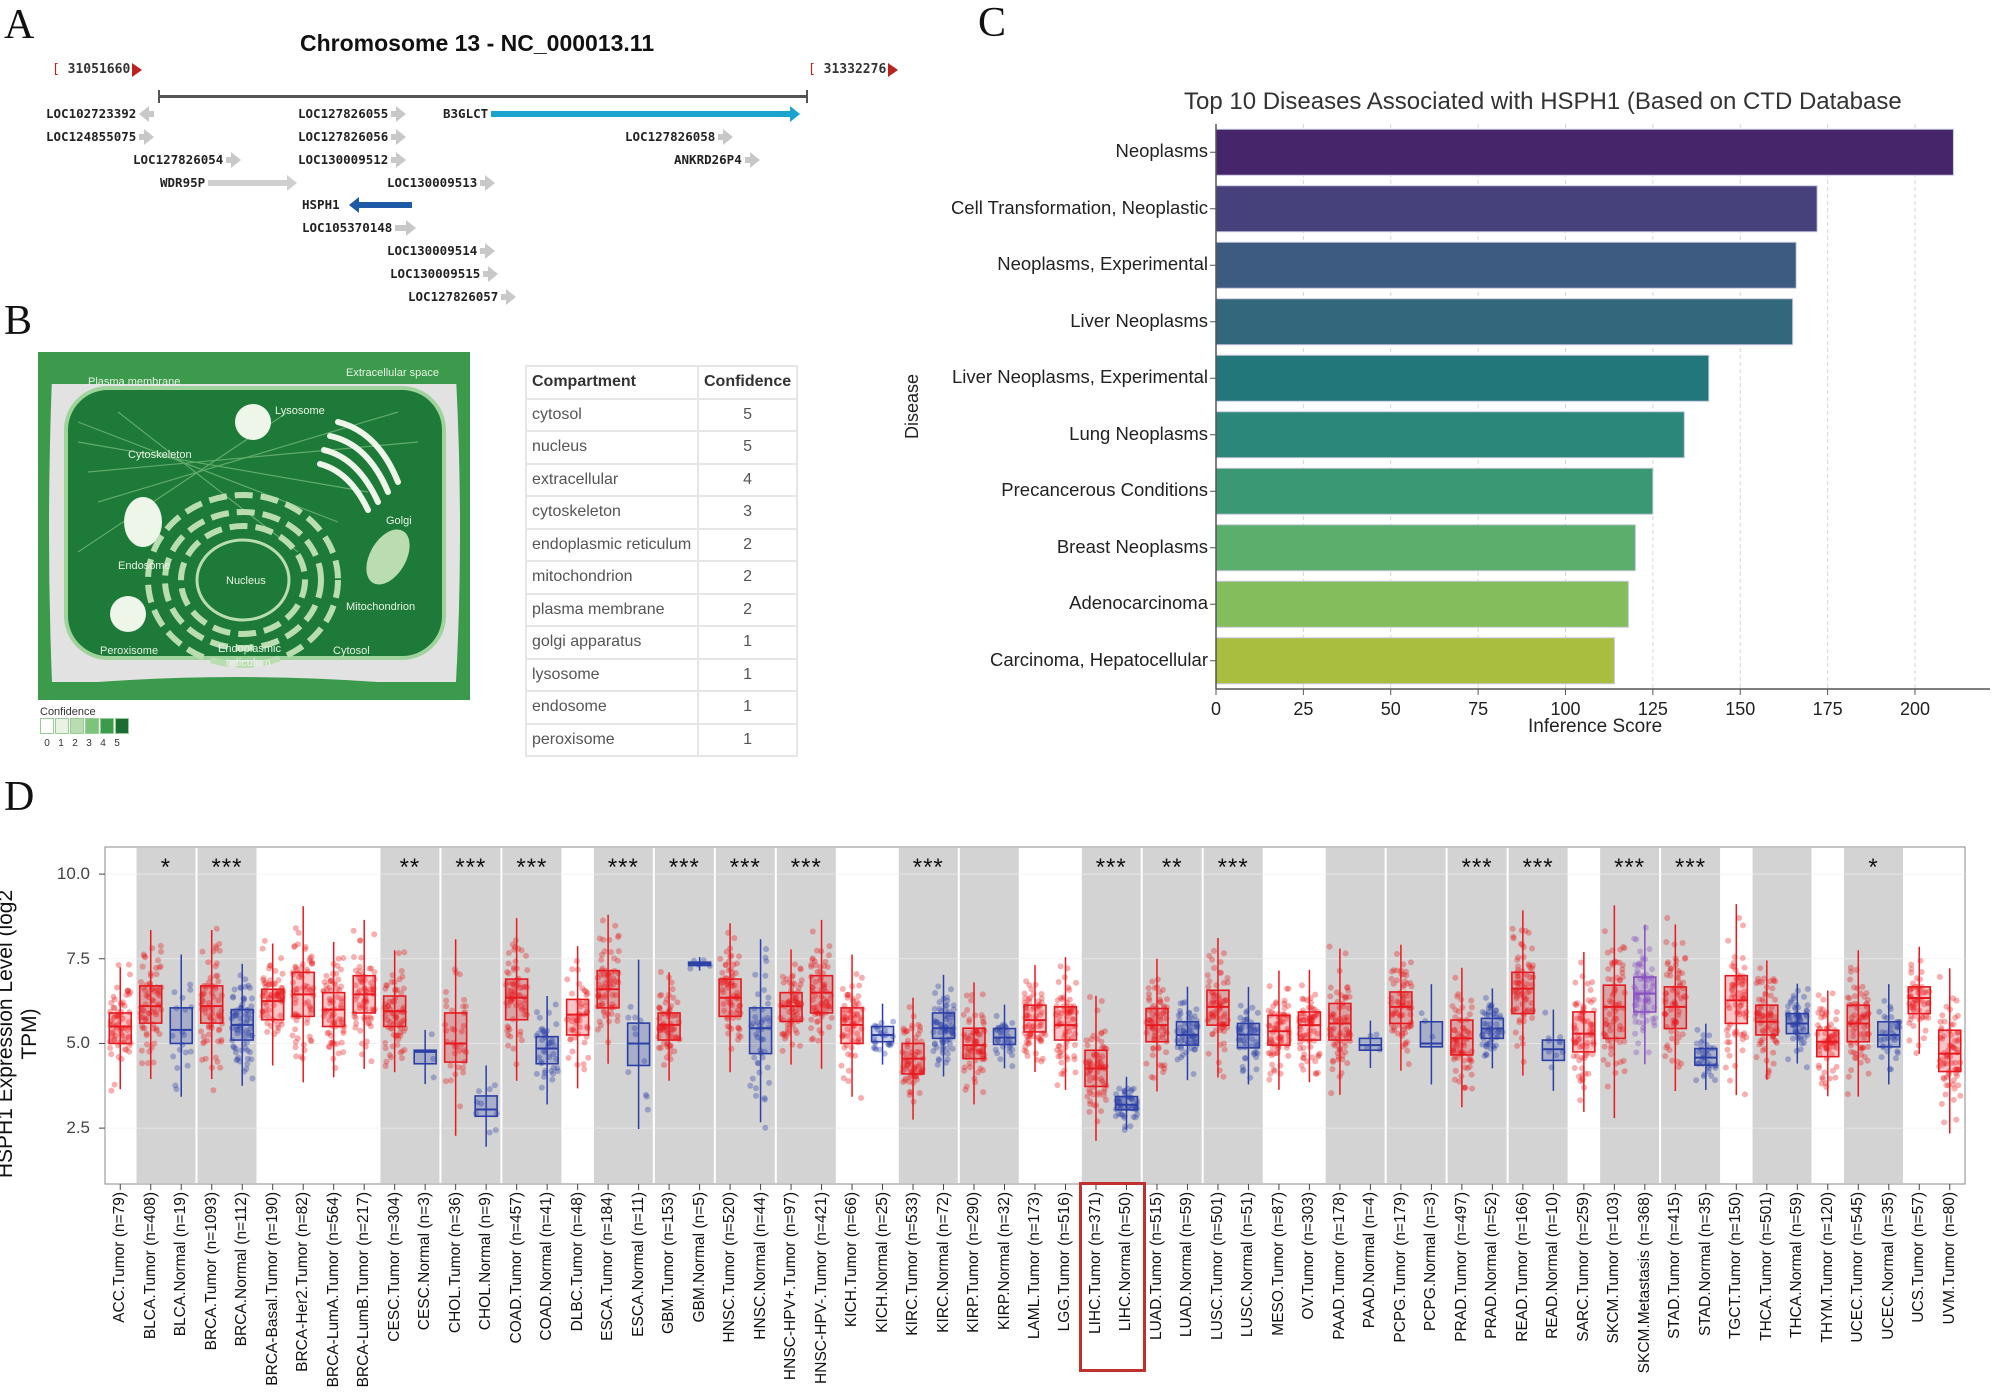 The width and height of the screenshot is (2008, 1400). Describe the element at coordinates (100, 136) in the screenshot. I see `gene-item: LOC124855075` at that location.